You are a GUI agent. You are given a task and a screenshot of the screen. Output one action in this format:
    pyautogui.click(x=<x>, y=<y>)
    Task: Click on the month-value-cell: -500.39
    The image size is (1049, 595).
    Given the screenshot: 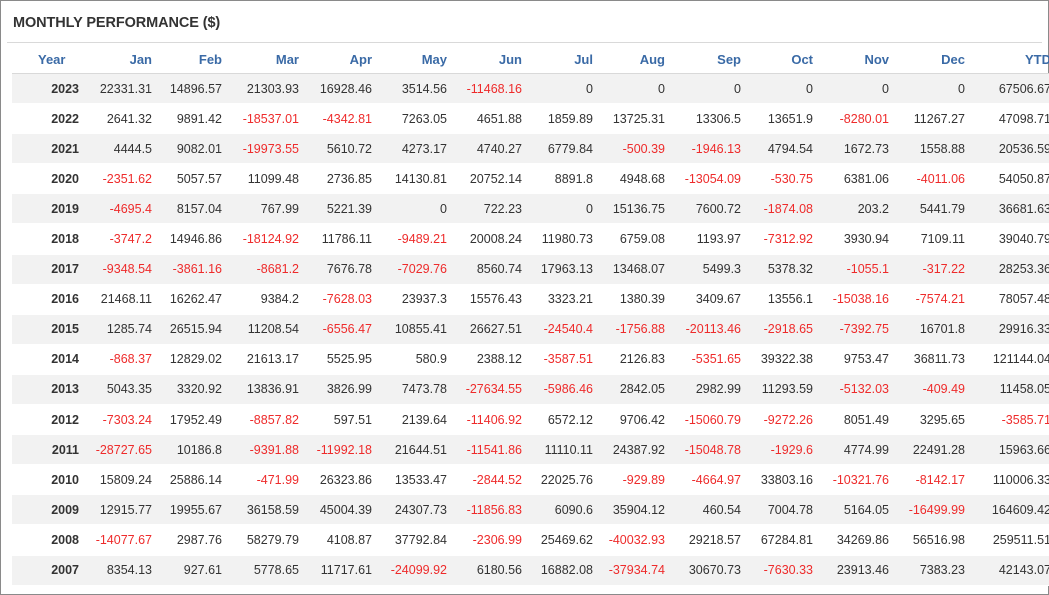 What is the action you would take?
    pyautogui.click(x=636, y=149)
    